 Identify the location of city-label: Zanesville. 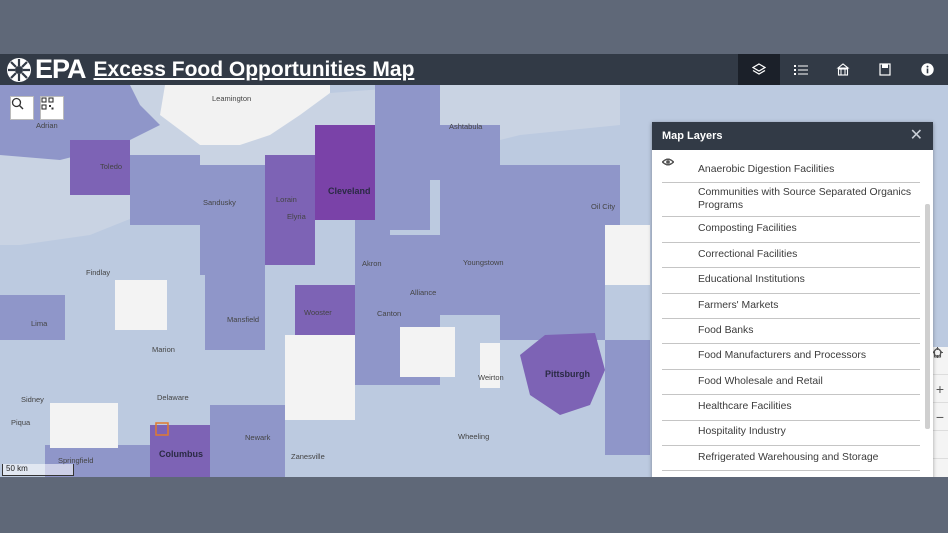
(308, 456).